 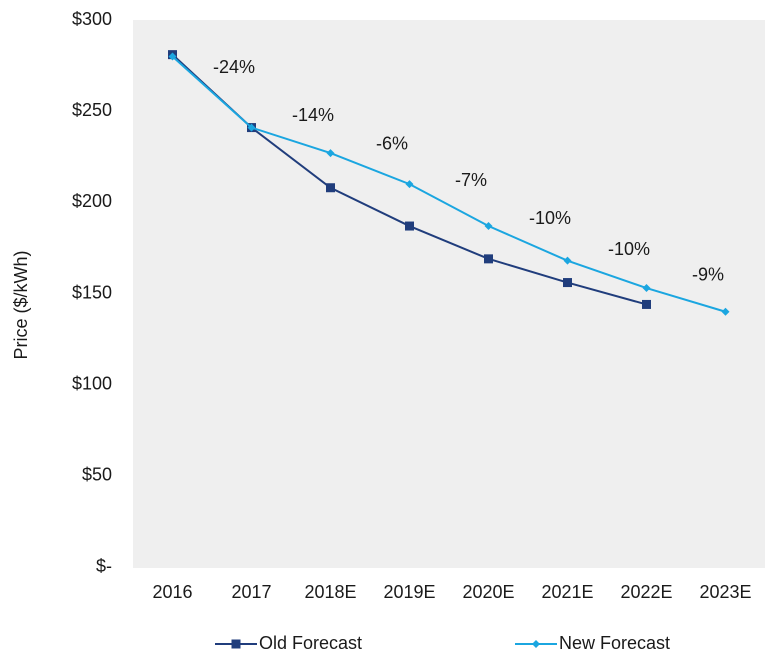 I want to click on annotation: -9%, so click(x=708, y=275).